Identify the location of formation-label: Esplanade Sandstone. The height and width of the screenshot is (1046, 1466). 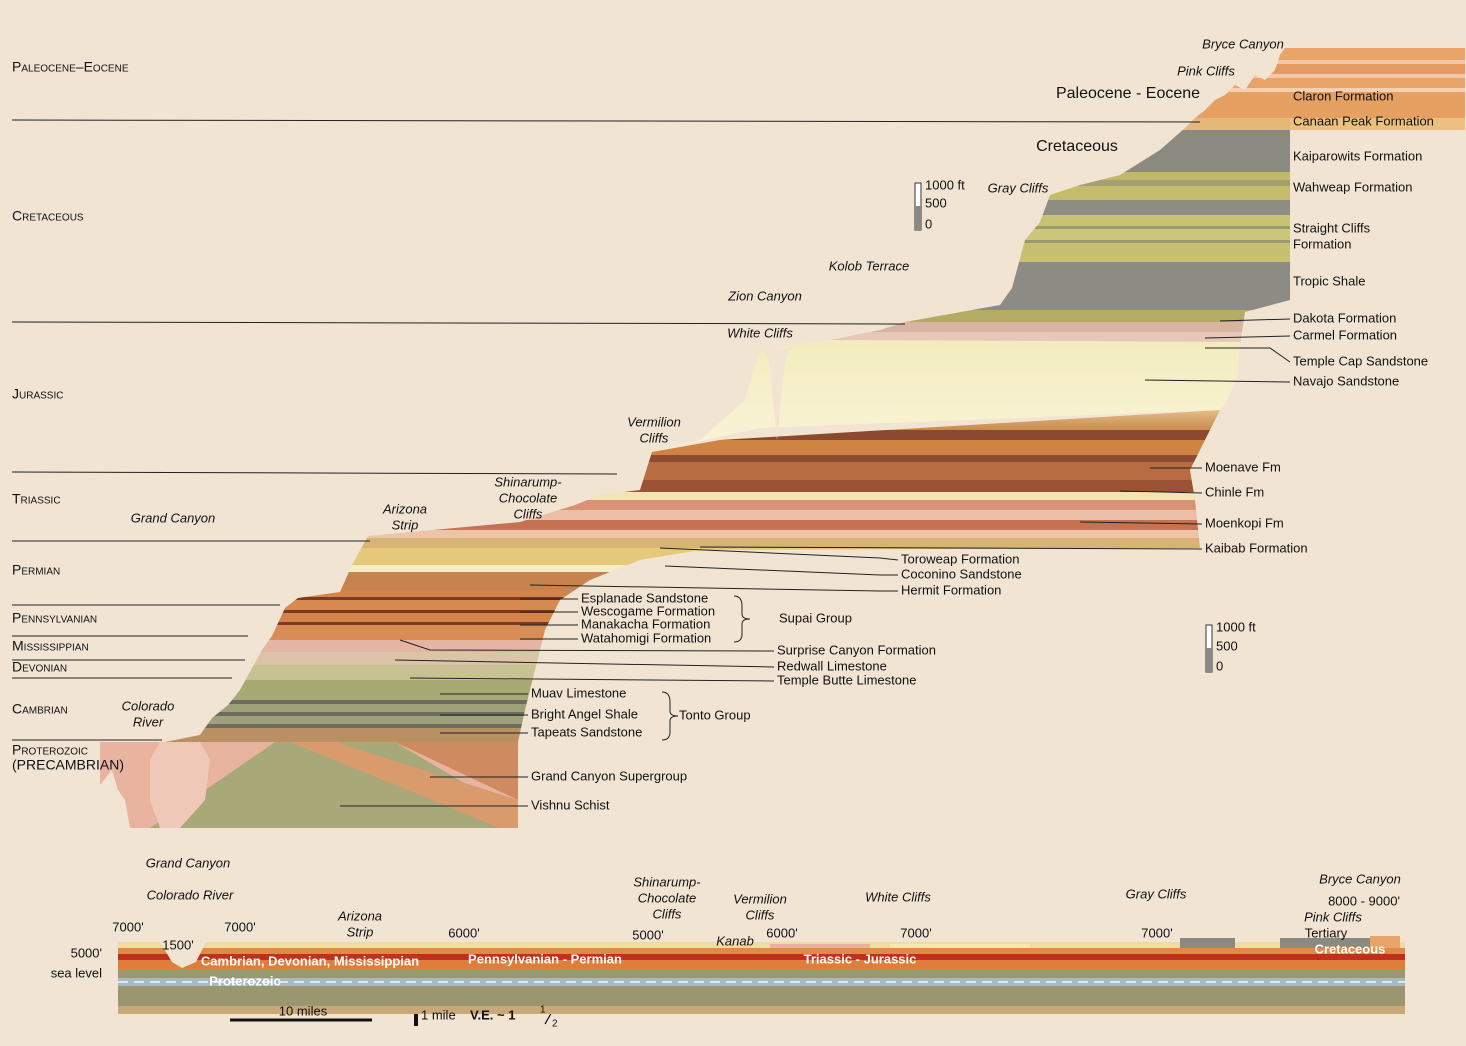
(644, 597).